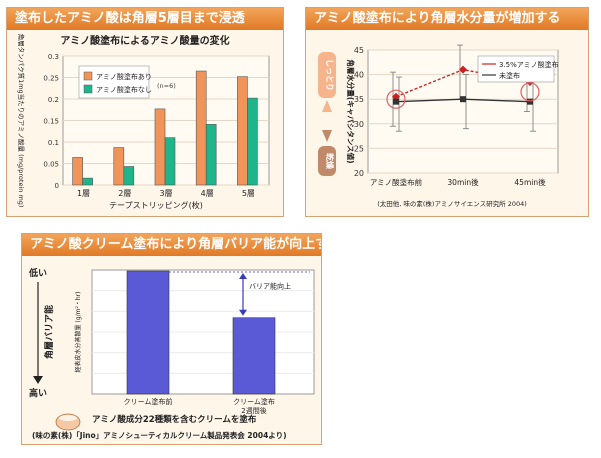  Describe the element at coordinates (329, 75) in the screenshot. I see `chart2-moist-label: しっとり` at that location.